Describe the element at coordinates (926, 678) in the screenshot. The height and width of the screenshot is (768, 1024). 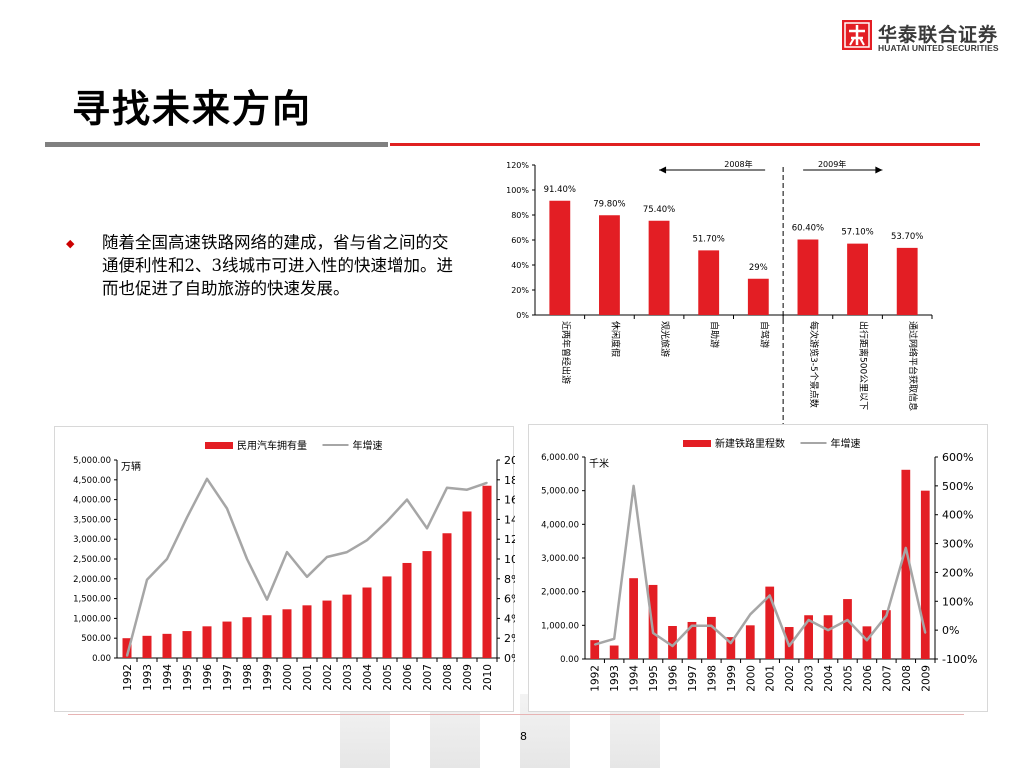
I see `x-tick-label: 2009` at that location.